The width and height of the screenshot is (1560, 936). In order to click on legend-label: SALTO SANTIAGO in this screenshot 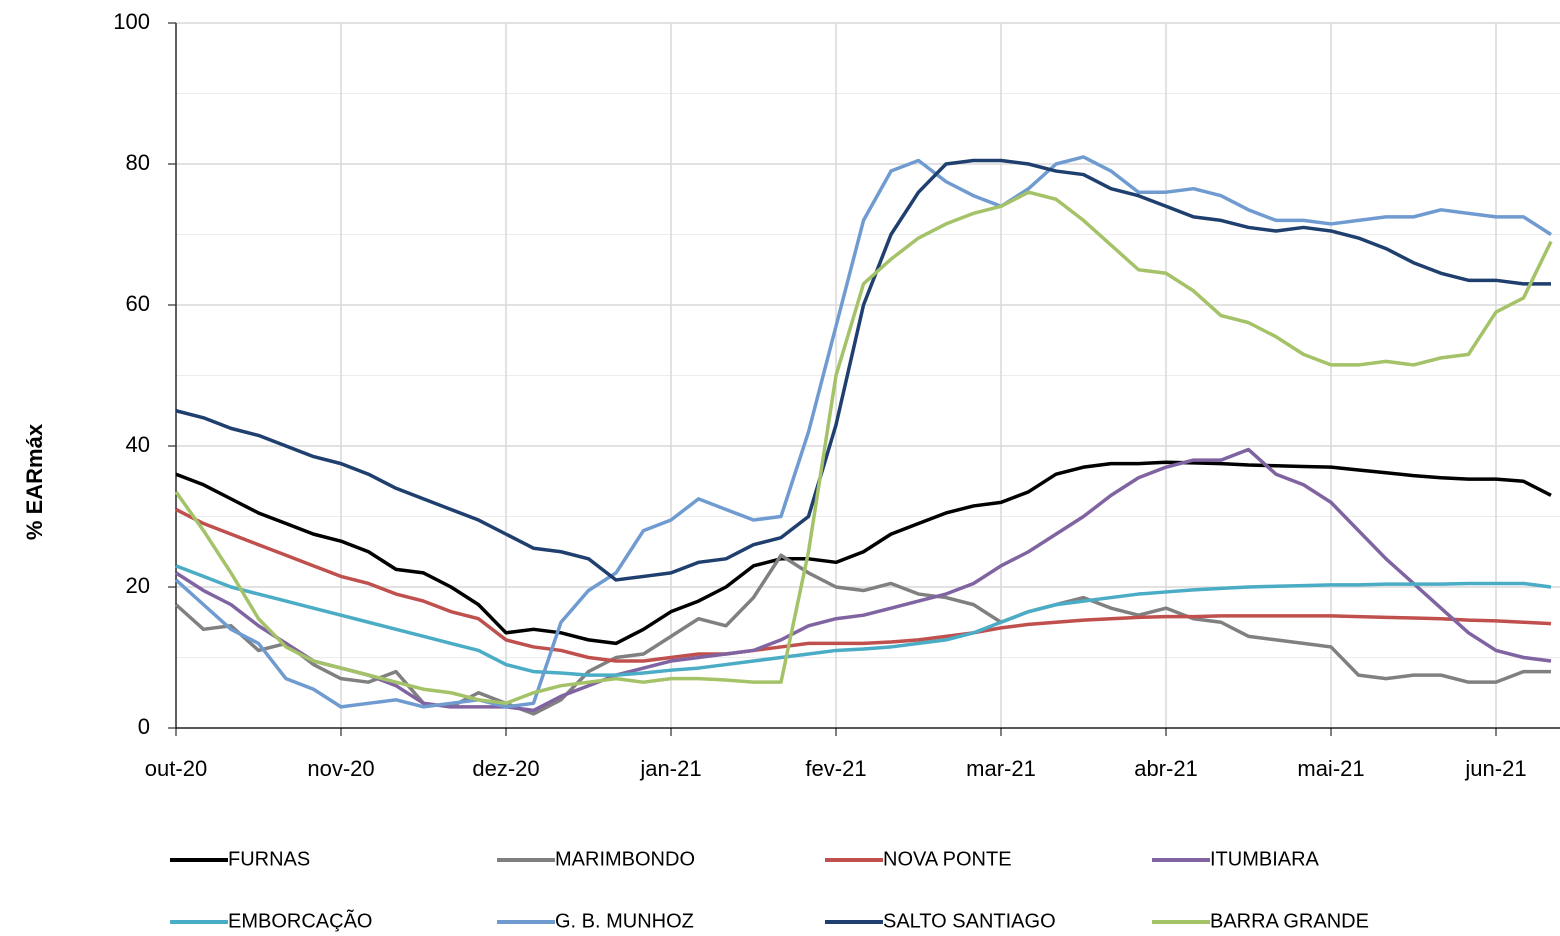, I will do `click(969, 921)`.